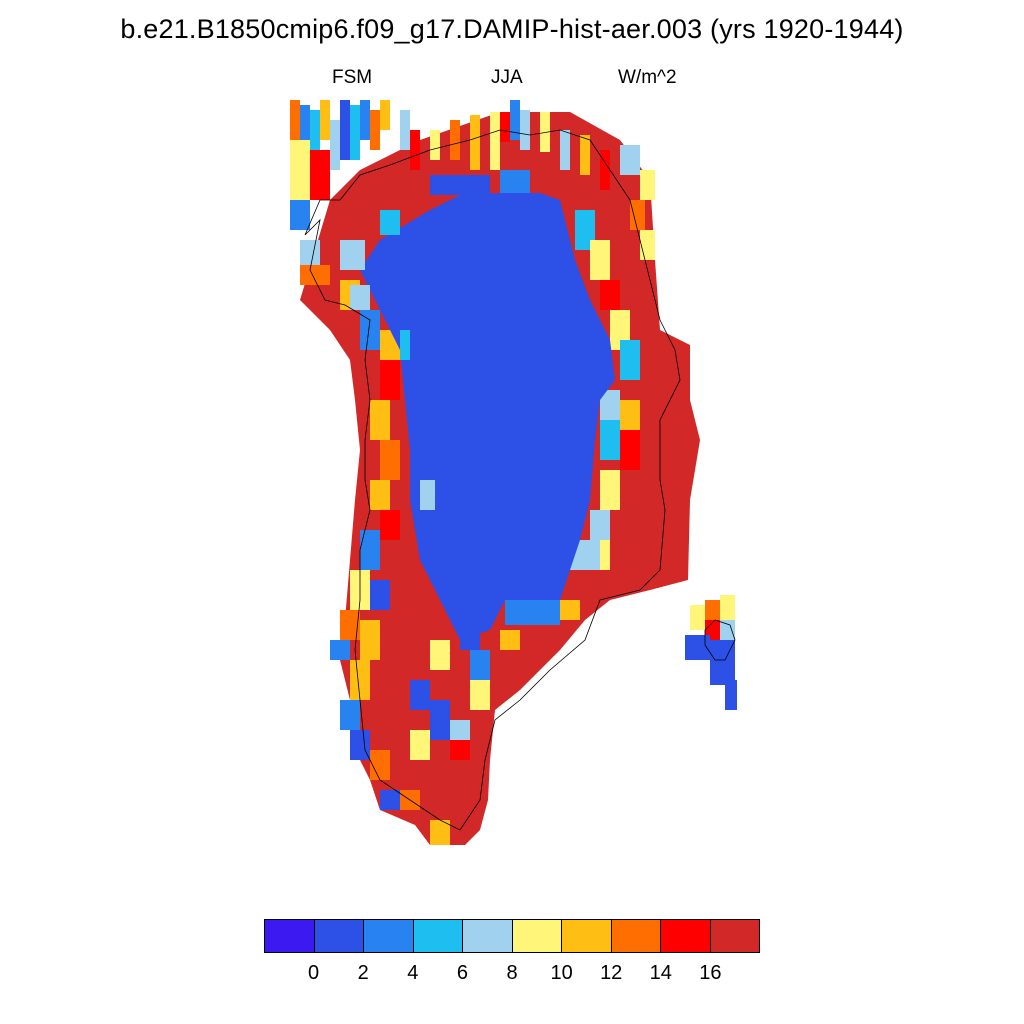 The height and width of the screenshot is (1024, 1024). What do you see at coordinates (710, 973) in the screenshot?
I see `colorbar-tick-label: 16` at bounding box center [710, 973].